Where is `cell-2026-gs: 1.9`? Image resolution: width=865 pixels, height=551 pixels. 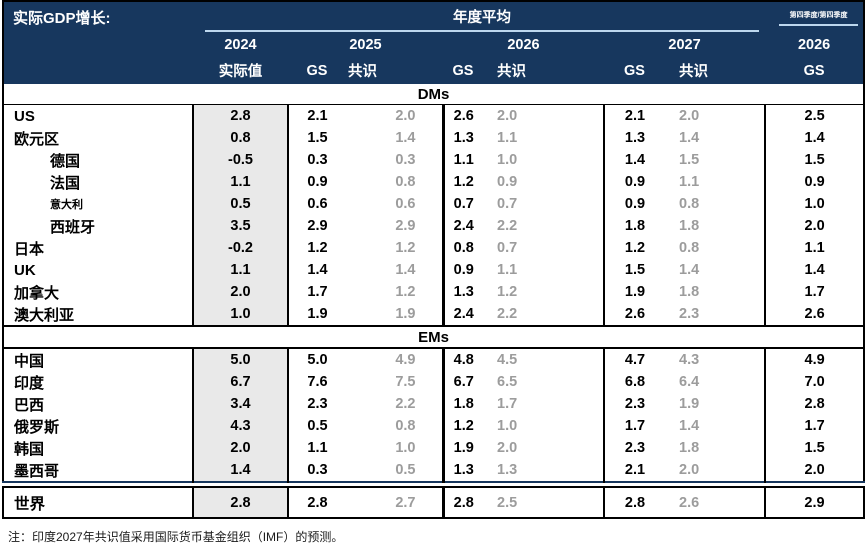 cell-2026-gs: 1.9 is located at coordinates (462, 448).